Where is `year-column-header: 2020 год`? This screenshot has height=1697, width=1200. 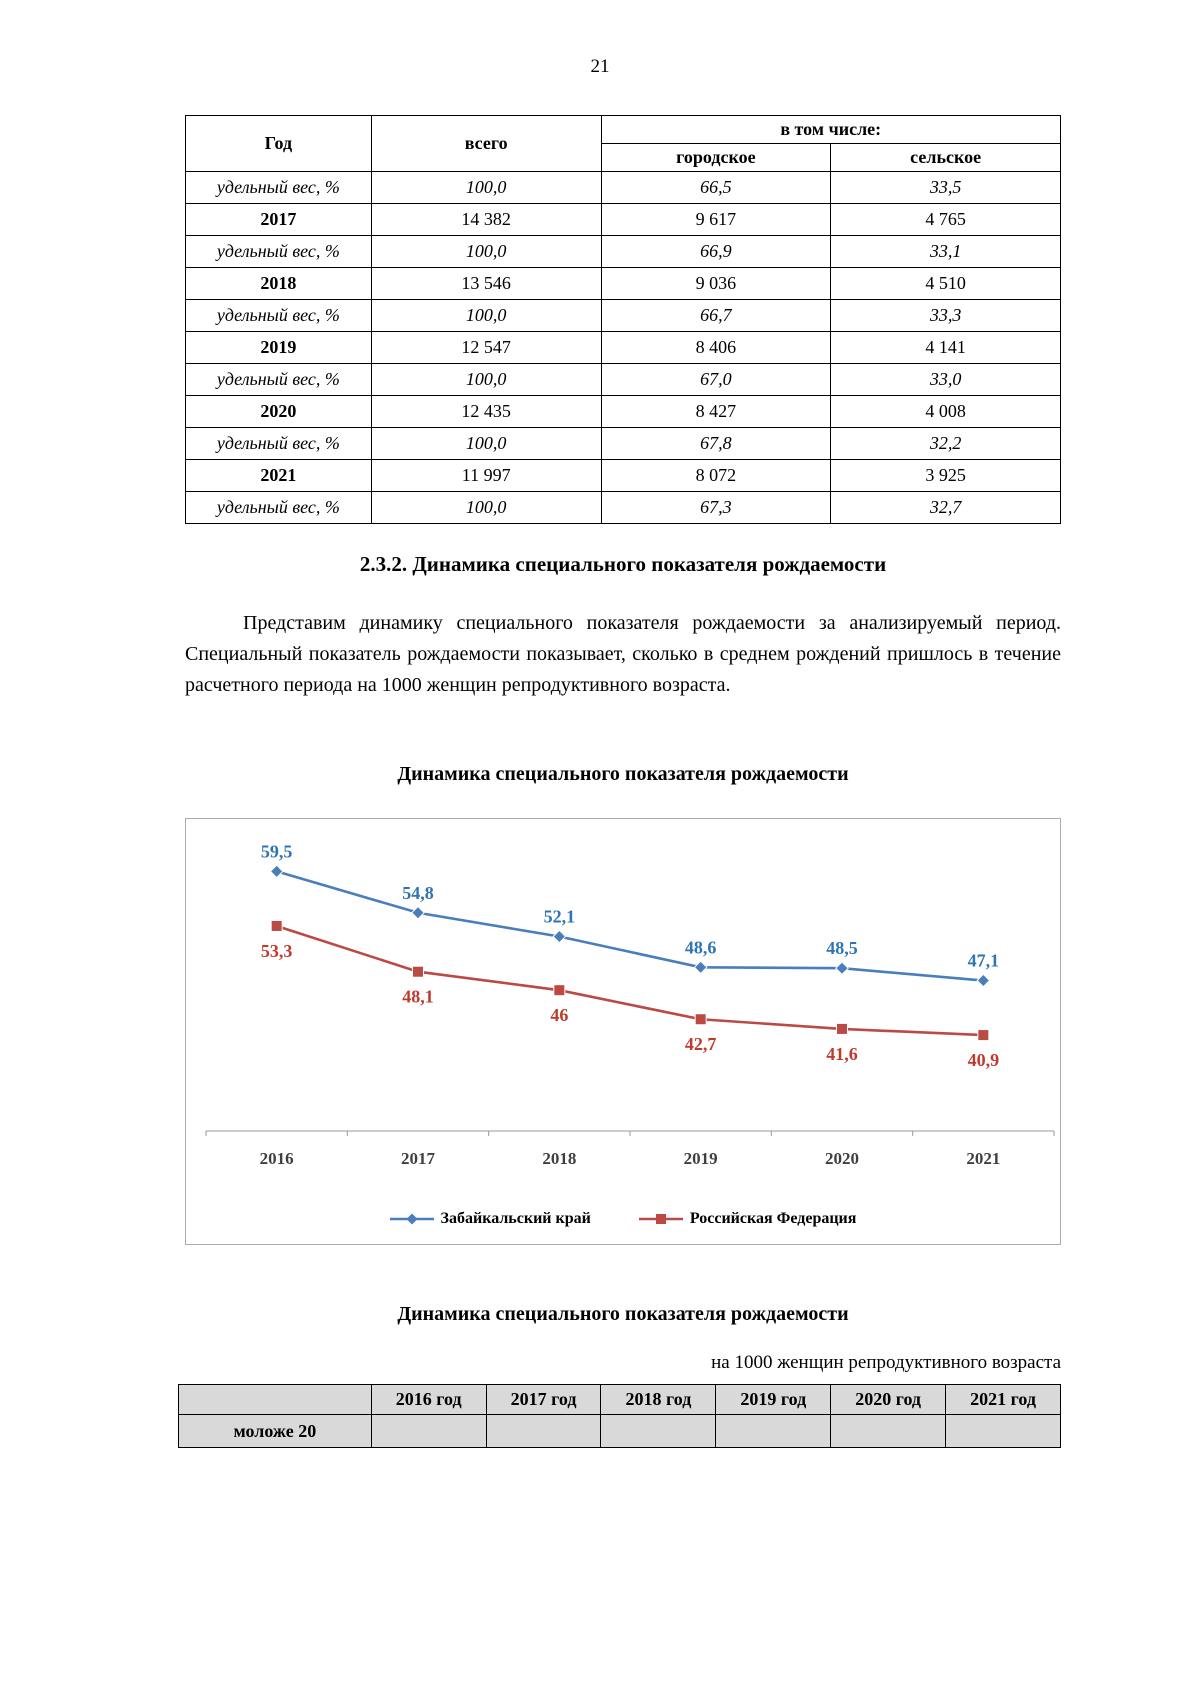 year-column-header: 2020 год is located at coordinates (888, 1399).